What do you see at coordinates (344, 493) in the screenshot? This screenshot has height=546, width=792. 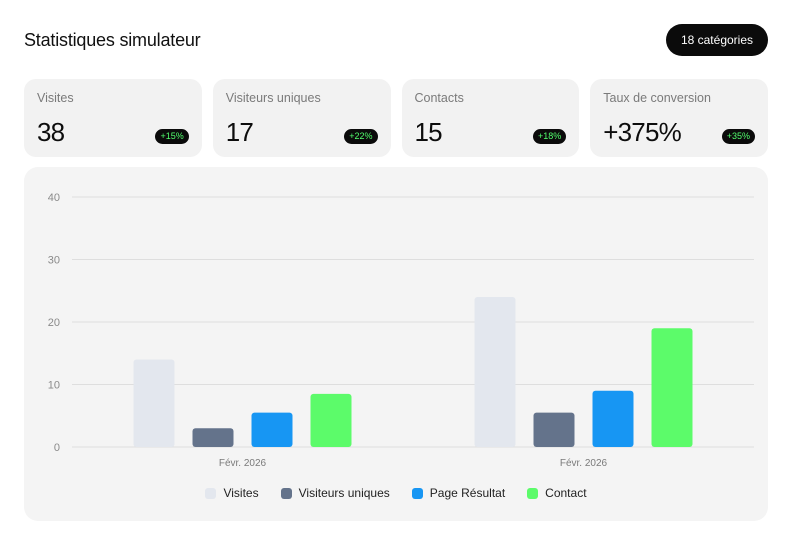 I see `legend-label: Visiteurs uniques` at bounding box center [344, 493].